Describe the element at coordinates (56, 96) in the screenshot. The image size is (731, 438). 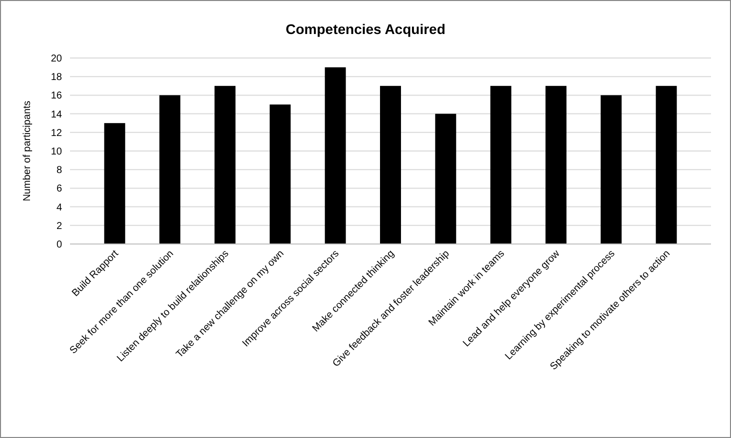
I see `y-tick-label: 16` at that location.